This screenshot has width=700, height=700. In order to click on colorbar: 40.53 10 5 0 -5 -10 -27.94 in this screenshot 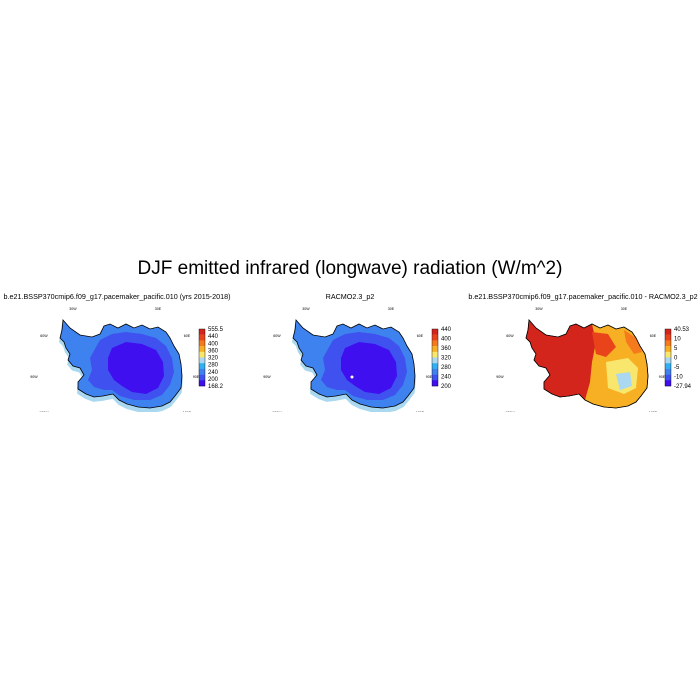, I will do `click(678, 358)`.